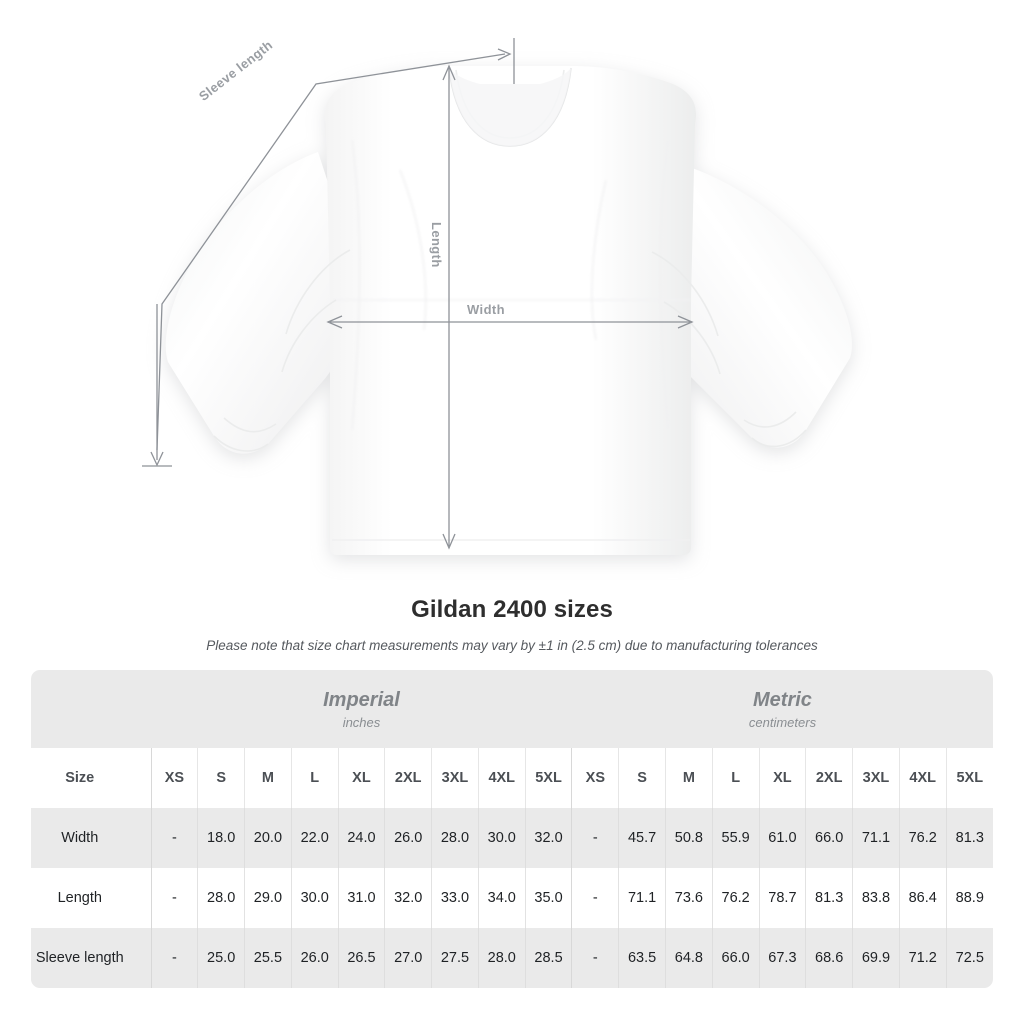  I want to click on cell-width-xl-metric: 61.0, so click(783, 838).